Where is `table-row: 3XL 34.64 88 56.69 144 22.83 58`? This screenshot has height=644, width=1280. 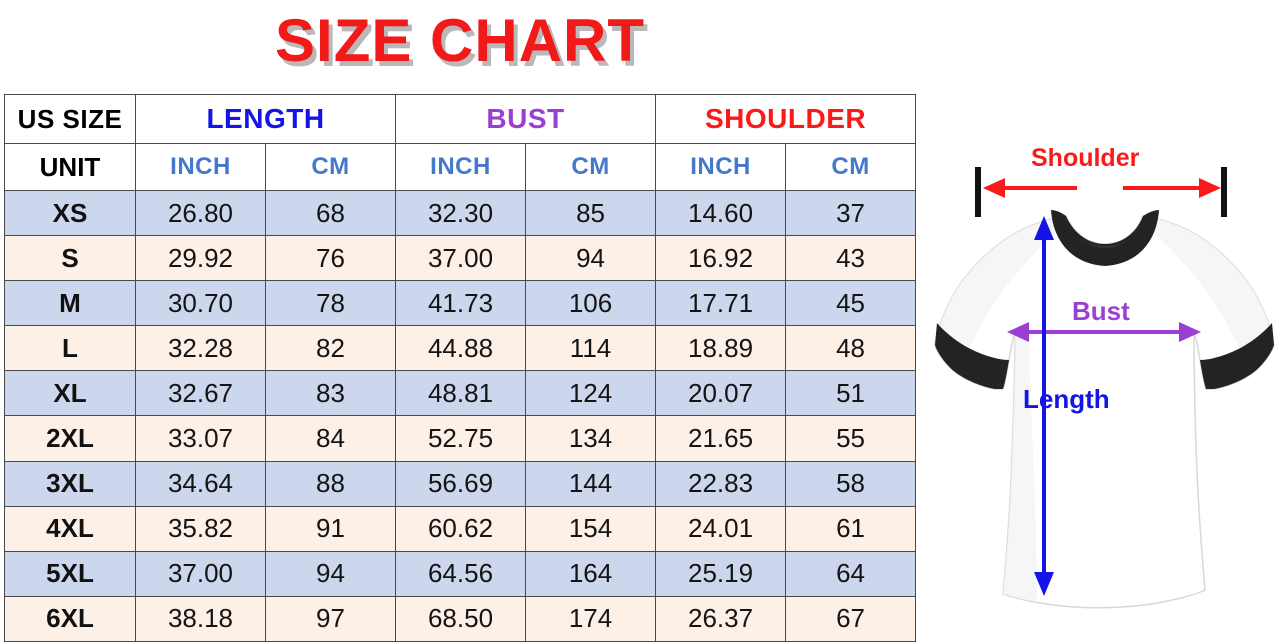 table-row: 3XL 34.64 88 56.69 144 22.83 58 is located at coordinates (460, 483).